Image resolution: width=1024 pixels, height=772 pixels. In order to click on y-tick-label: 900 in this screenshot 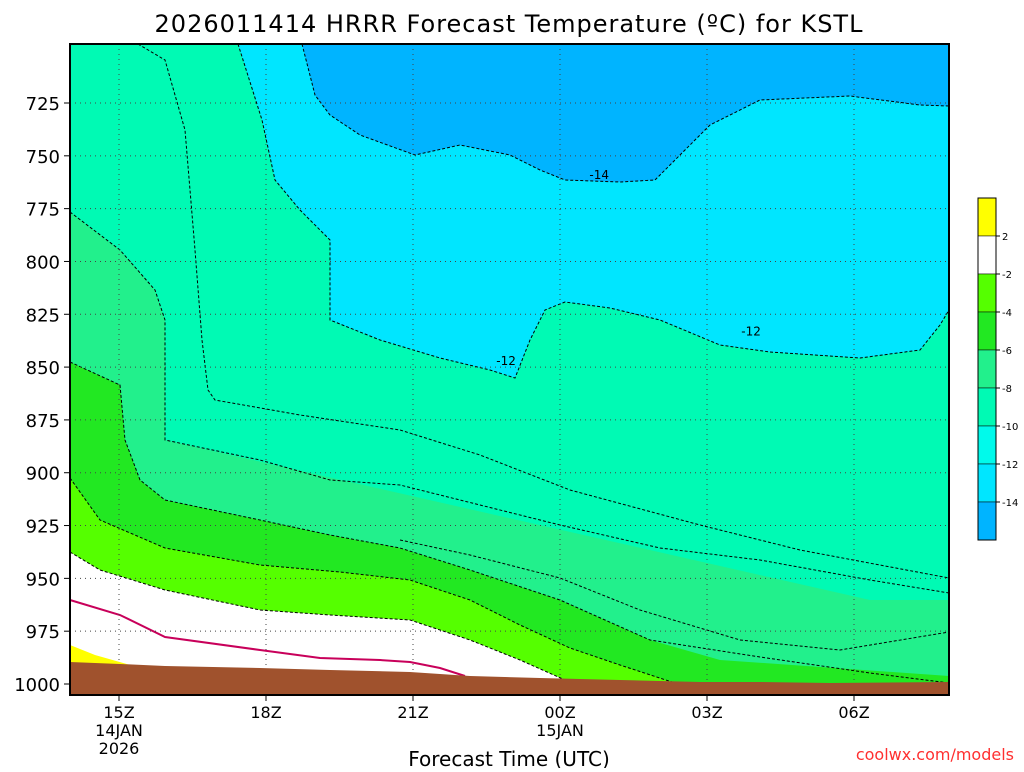, I will do `click(43, 474)`.